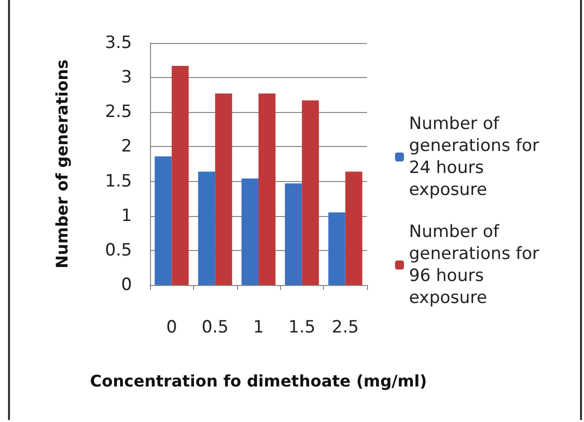  What do you see at coordinates (258, 381) in the screenshot?
I see `x-axis-title: Concentration fo dimethoate (mg/ml)` at bounding box center [258, 381].